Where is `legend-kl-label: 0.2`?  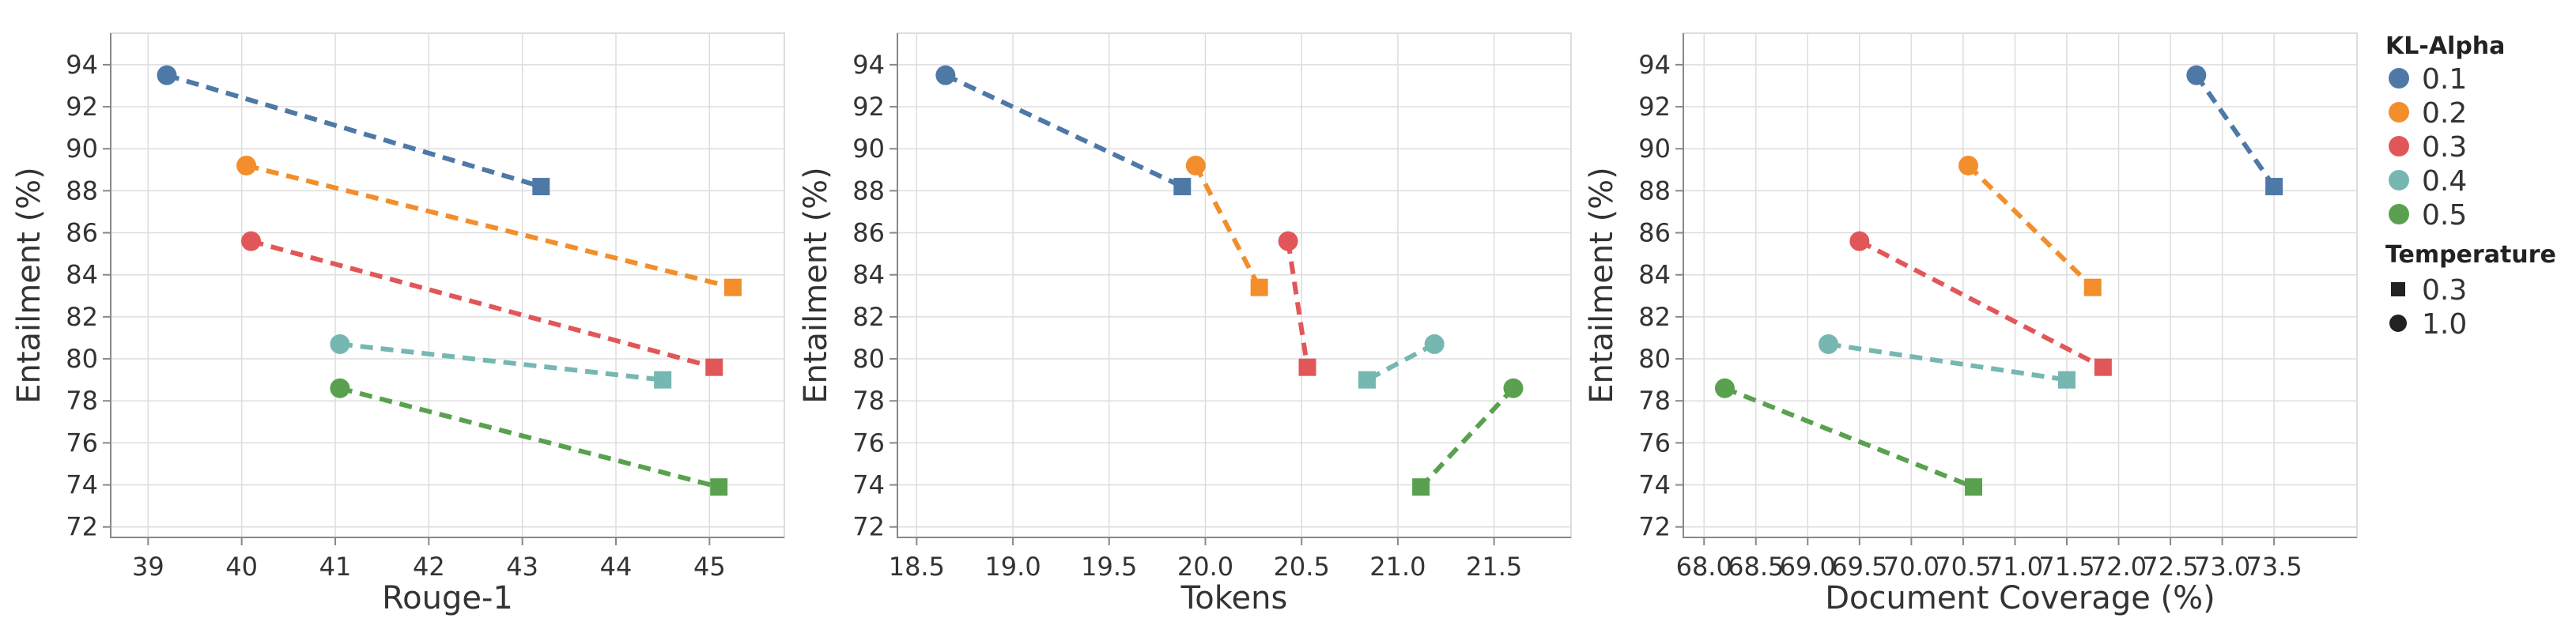
legend-kl-label: 0.2 is located at coordinates (2444, 113).